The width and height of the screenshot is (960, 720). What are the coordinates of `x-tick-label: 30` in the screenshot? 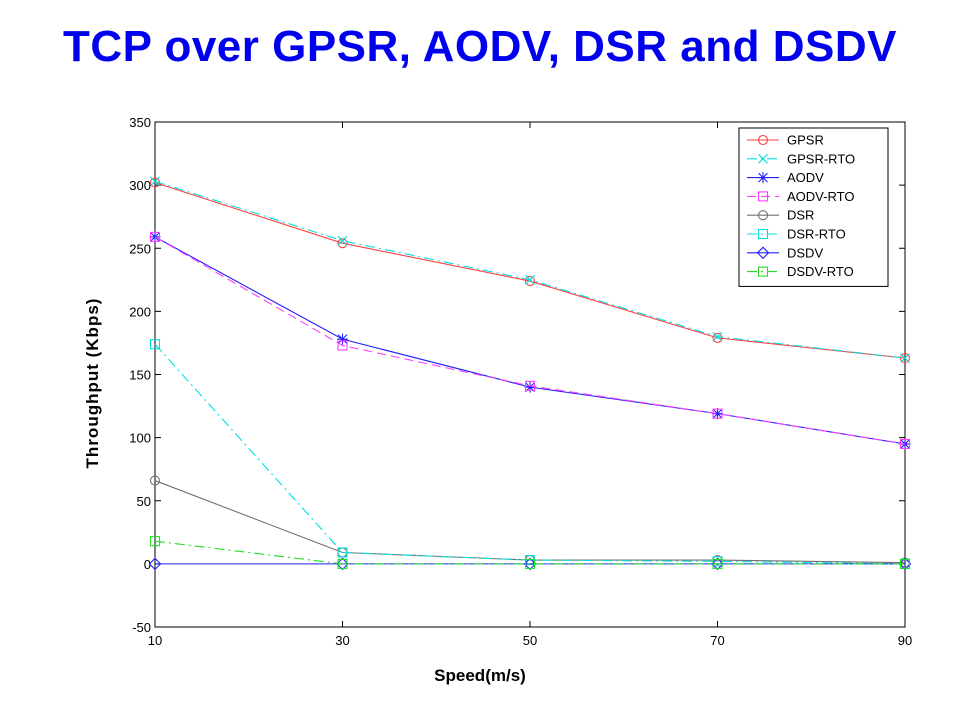 It's located at (342, 640).